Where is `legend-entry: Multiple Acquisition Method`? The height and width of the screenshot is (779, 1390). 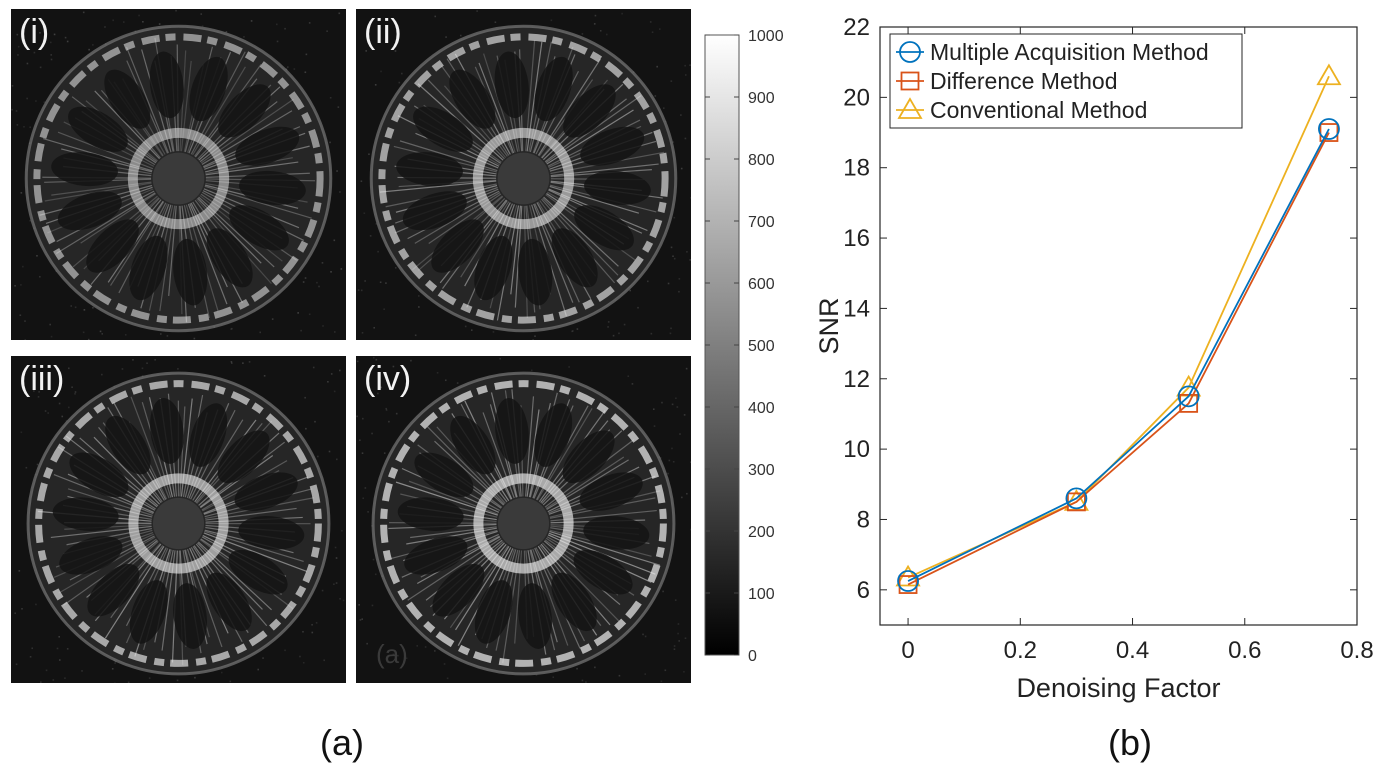 legend-entry: Multiple Acquisition Method is located at coordinates (1069, 52).